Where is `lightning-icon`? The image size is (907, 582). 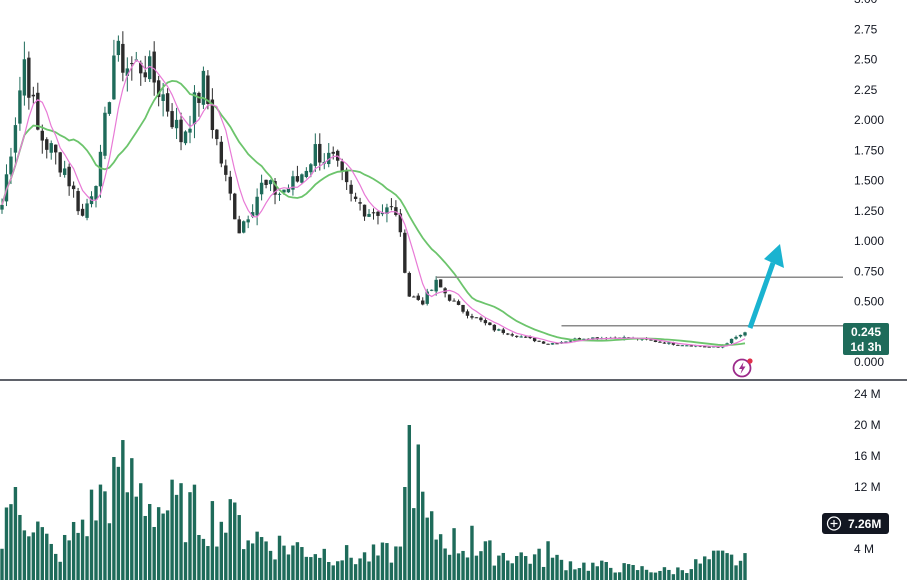
lightning-icon is located at coordinates (742, 368).